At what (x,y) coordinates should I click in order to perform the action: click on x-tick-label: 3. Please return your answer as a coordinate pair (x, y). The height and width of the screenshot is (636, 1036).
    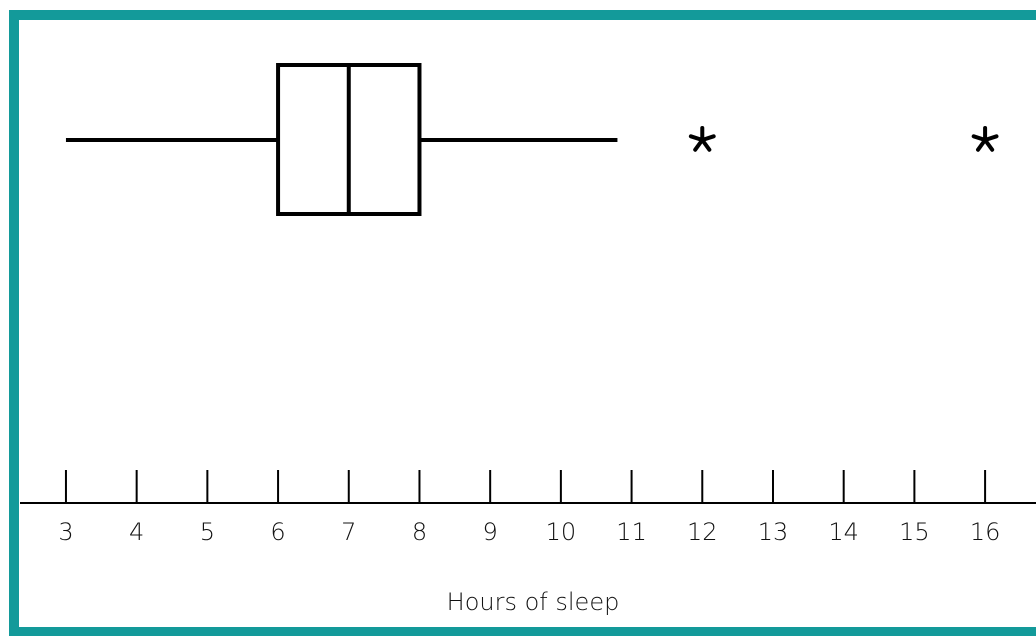
    Looking at the image, I should click on (65, 532).